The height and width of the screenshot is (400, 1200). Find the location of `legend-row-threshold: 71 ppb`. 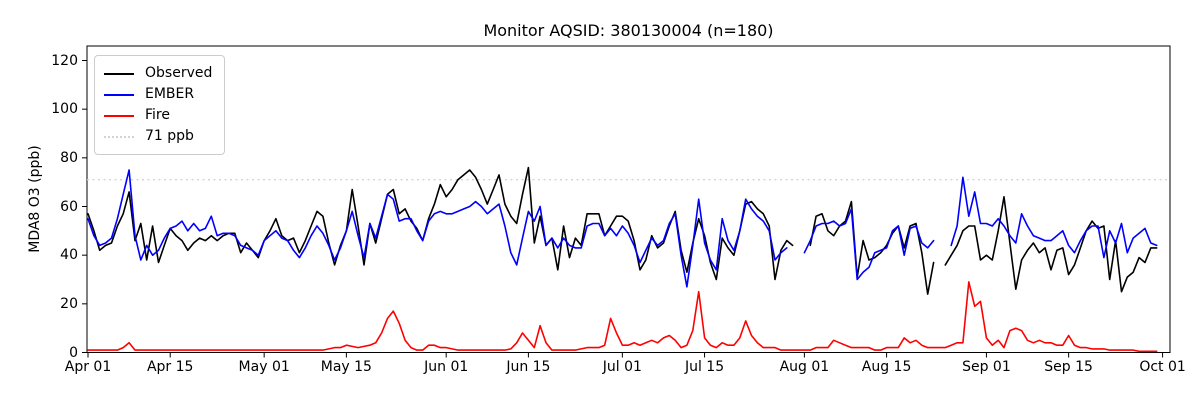

legend-row-threshold: 71 ppb is located at coordinates (158, 136).